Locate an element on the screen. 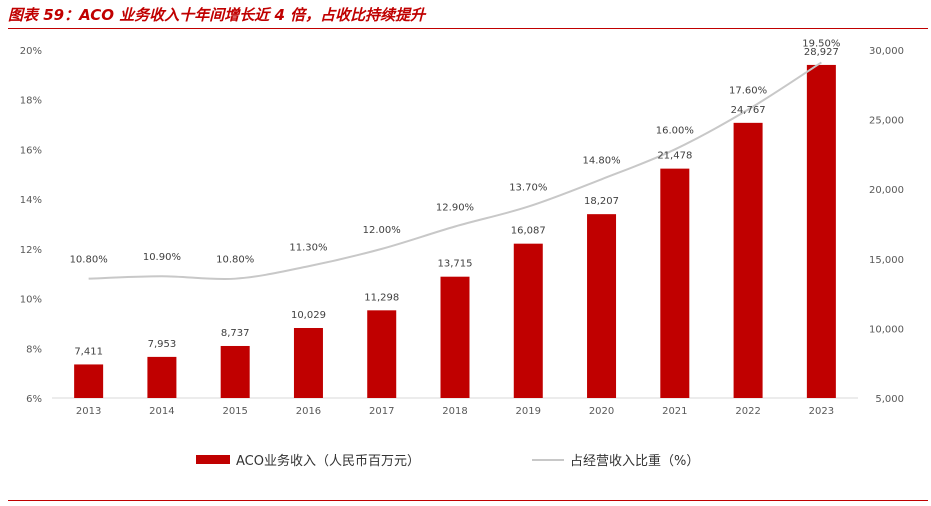 This screenshot has height=506, width=931. bar-data-label: 7,411 is located at coordinates (88, 351).